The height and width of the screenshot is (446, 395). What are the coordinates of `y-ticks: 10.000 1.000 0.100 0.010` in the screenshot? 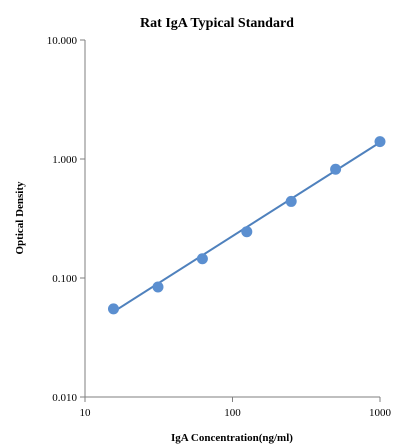 It's located at (66, 219).